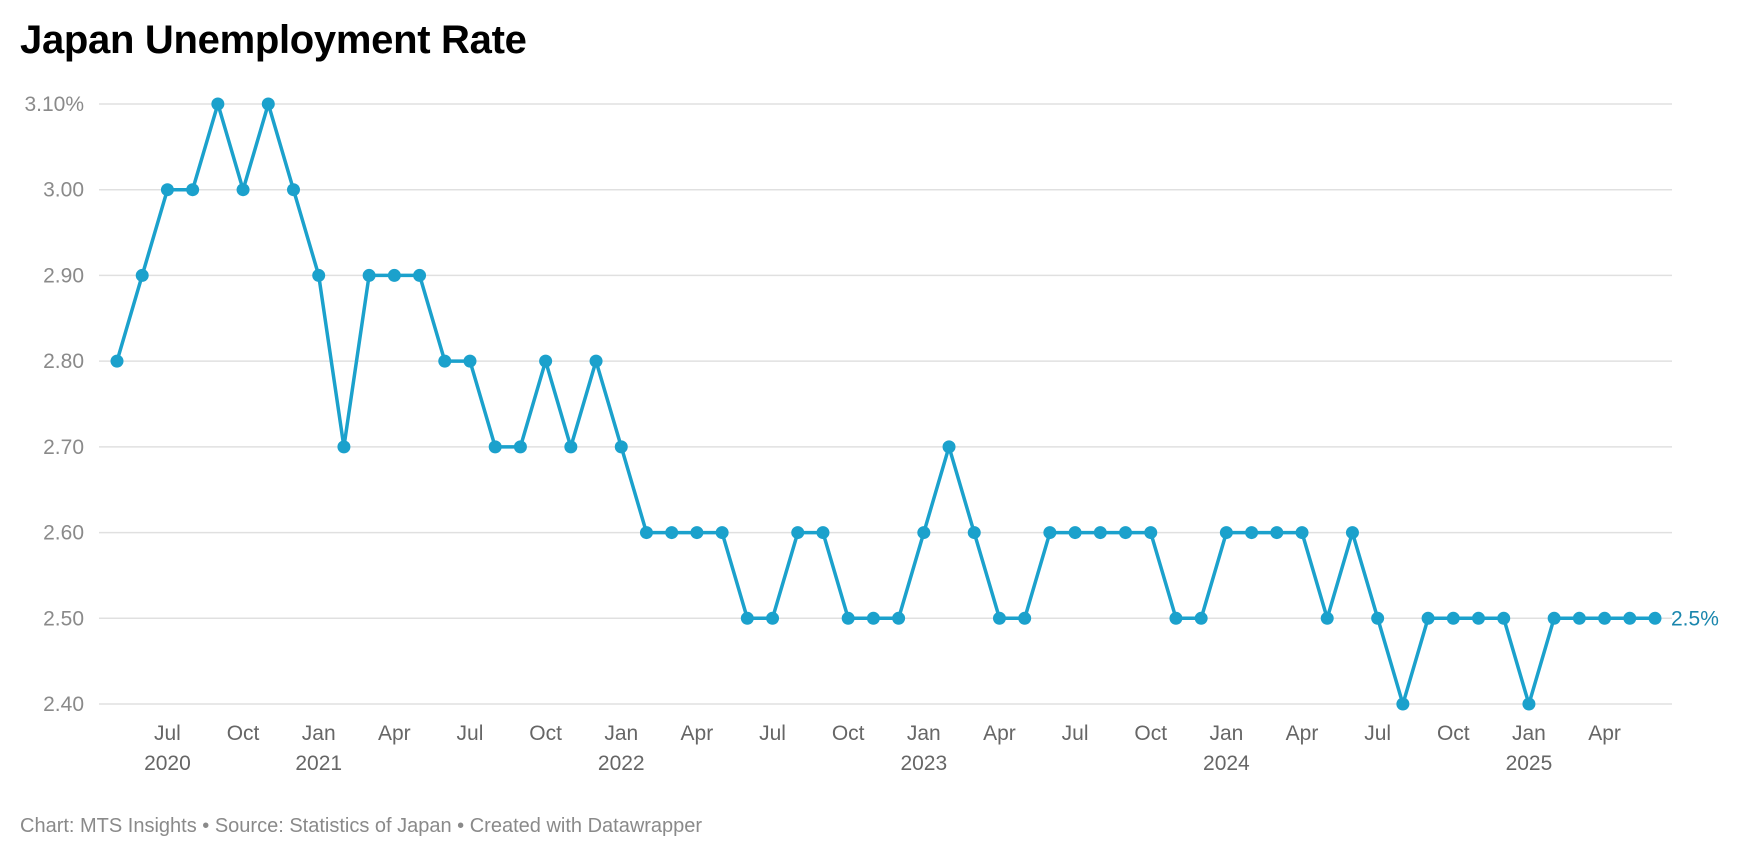 The height and width of the screenshot is (860, 1740). Describe the element at coordinates (167, 763) in the screenshot. I see `x-tick-year: 2020` at that location.